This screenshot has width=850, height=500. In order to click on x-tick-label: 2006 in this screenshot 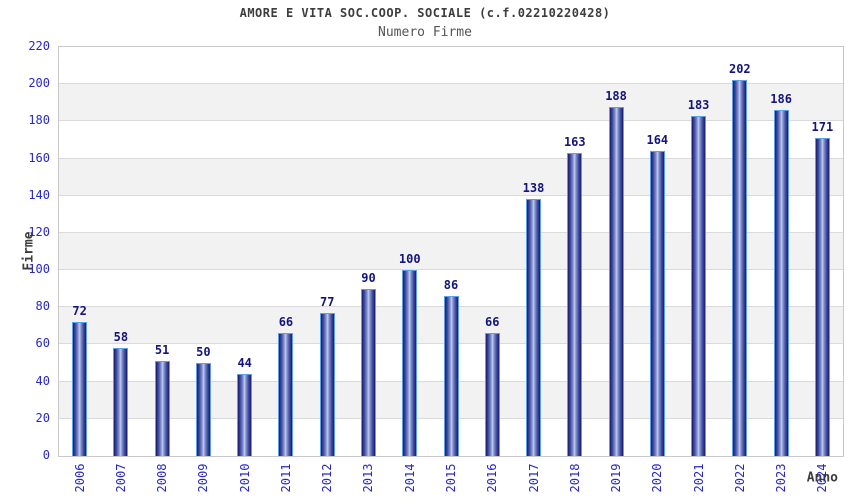, I will do `click(79, 478)`.